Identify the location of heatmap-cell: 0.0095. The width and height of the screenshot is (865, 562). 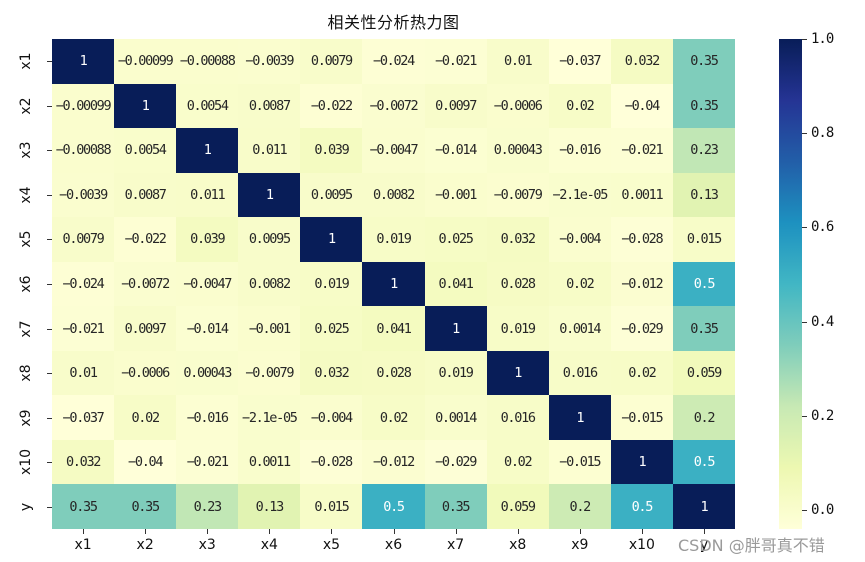
(331, 195).